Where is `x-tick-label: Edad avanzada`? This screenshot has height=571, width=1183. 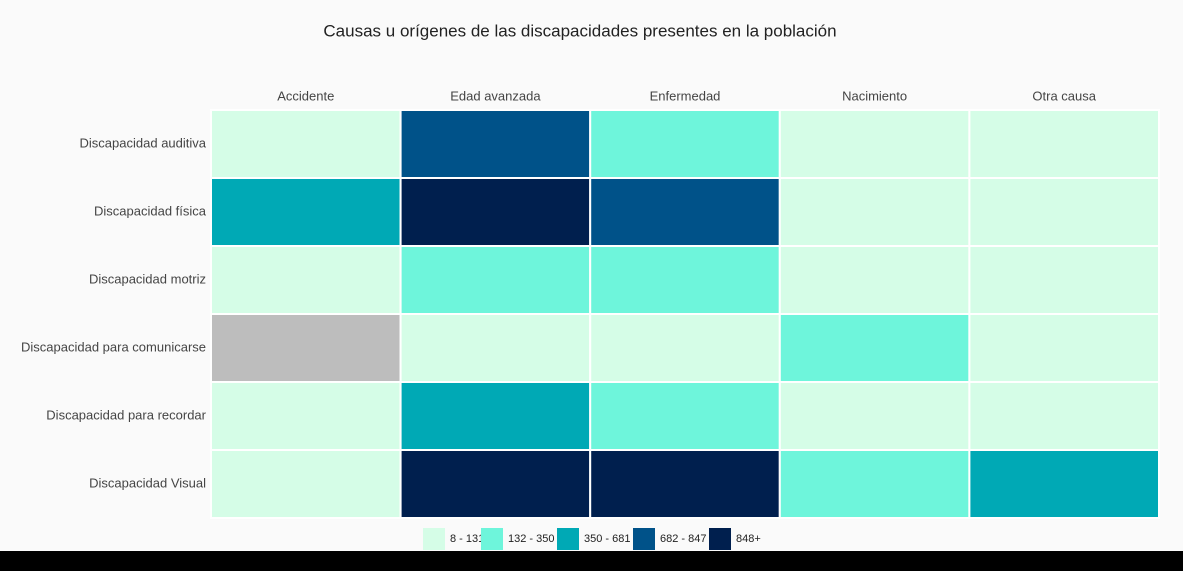
x-tick-label: Edad avanzada is located at coordinates (495, 95).